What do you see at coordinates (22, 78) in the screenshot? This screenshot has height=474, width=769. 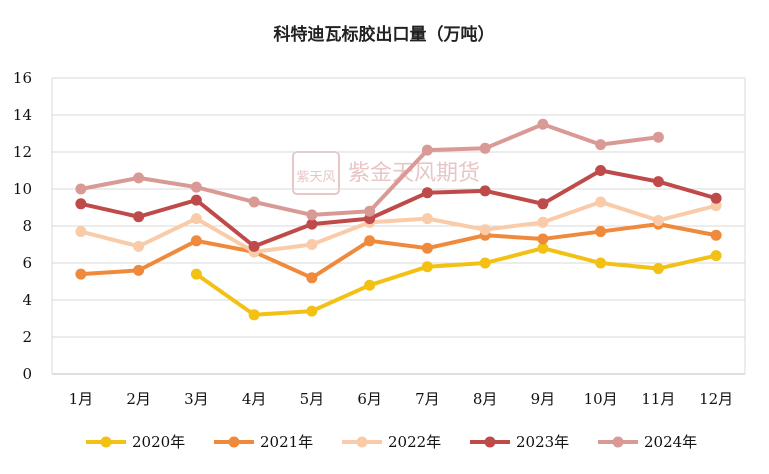 I see `y-tick-label: 16` at bounding box center [22, 78].